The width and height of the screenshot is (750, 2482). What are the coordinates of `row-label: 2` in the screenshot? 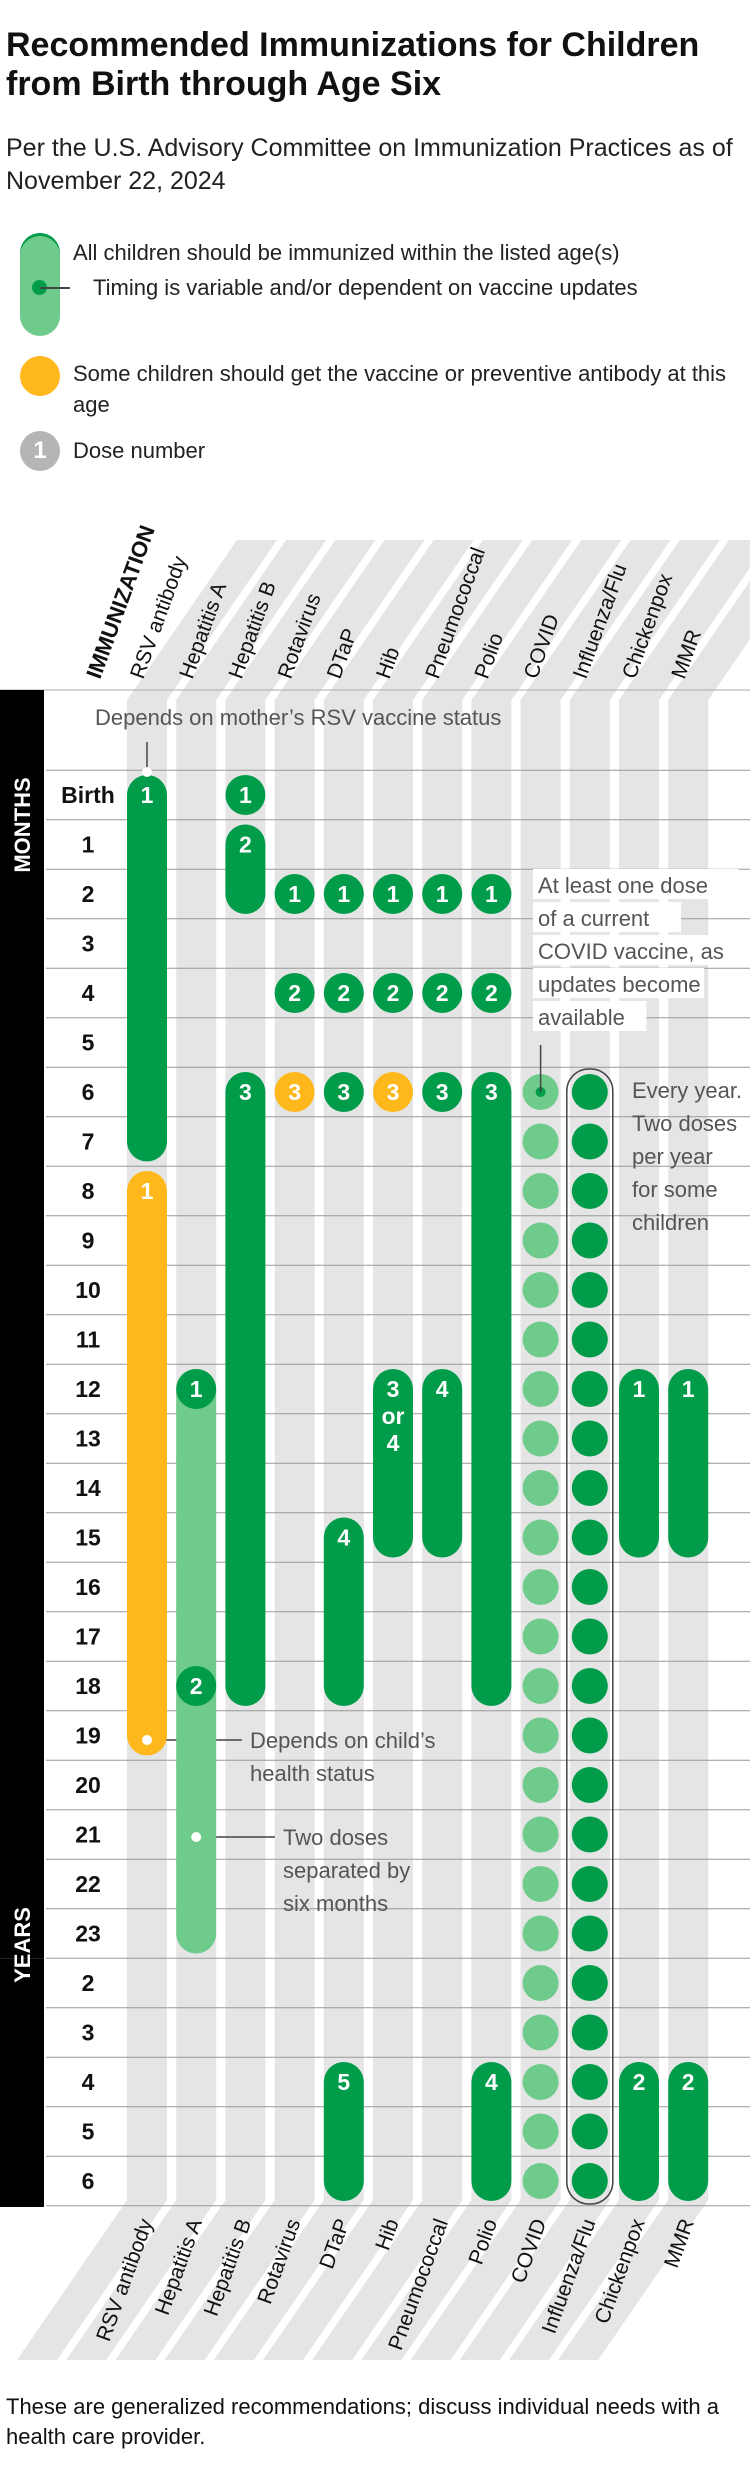 It's located at (88, 894).